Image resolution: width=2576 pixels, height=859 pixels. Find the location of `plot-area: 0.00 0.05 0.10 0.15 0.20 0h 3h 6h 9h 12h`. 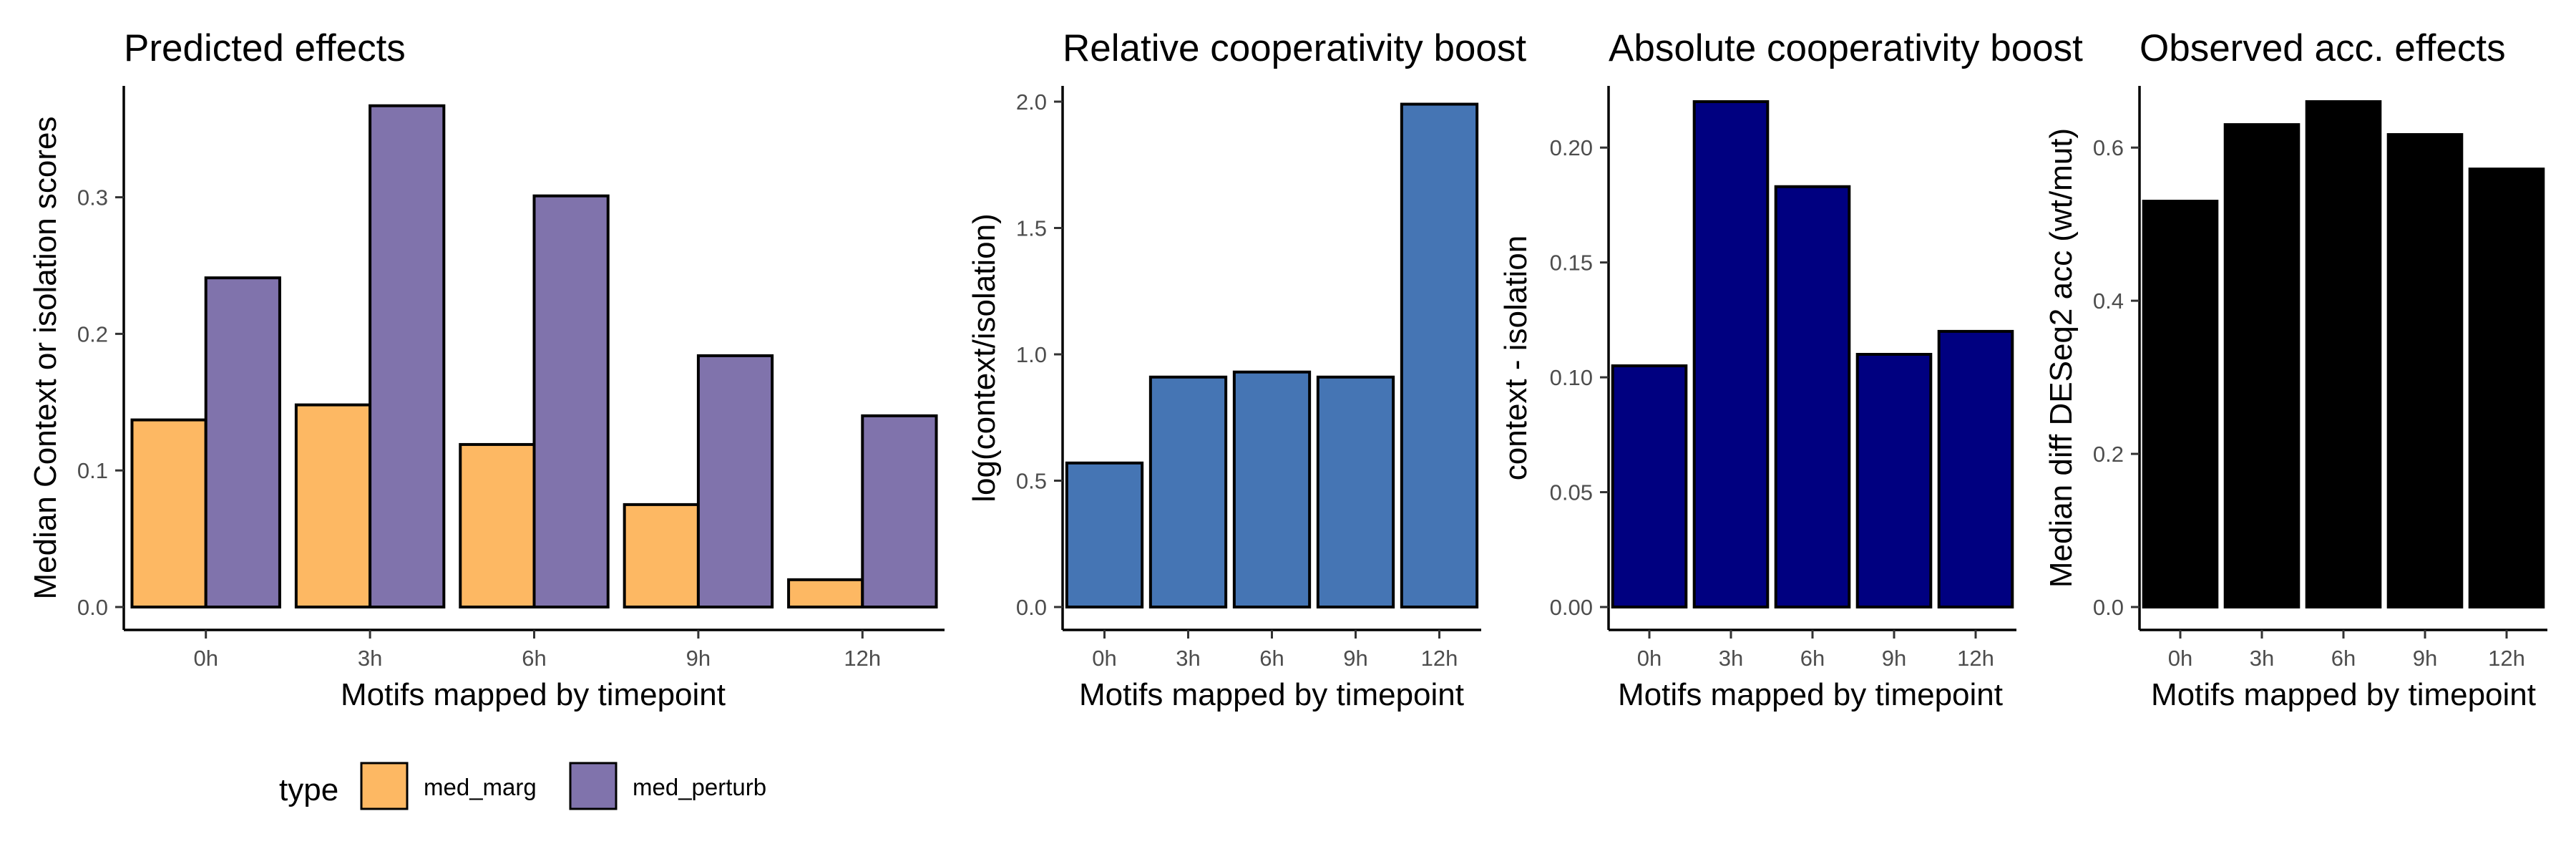

plot-area: 0.00 0.05 0.10 0.15 0.20 0h 3h 6h 9h 12h is located at coordinates (1783, 378).